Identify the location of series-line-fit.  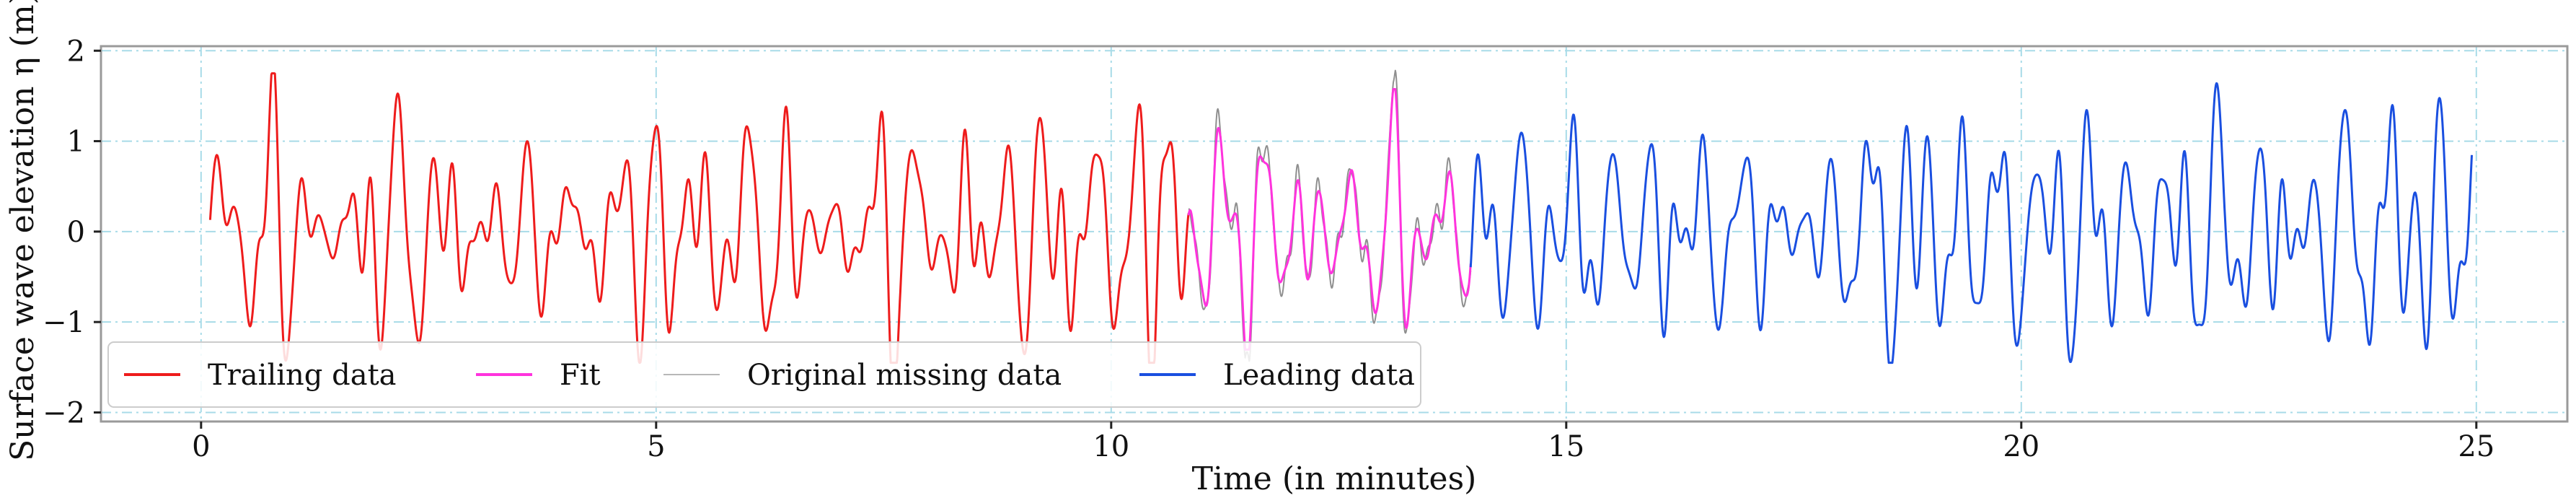
(1329, 220).